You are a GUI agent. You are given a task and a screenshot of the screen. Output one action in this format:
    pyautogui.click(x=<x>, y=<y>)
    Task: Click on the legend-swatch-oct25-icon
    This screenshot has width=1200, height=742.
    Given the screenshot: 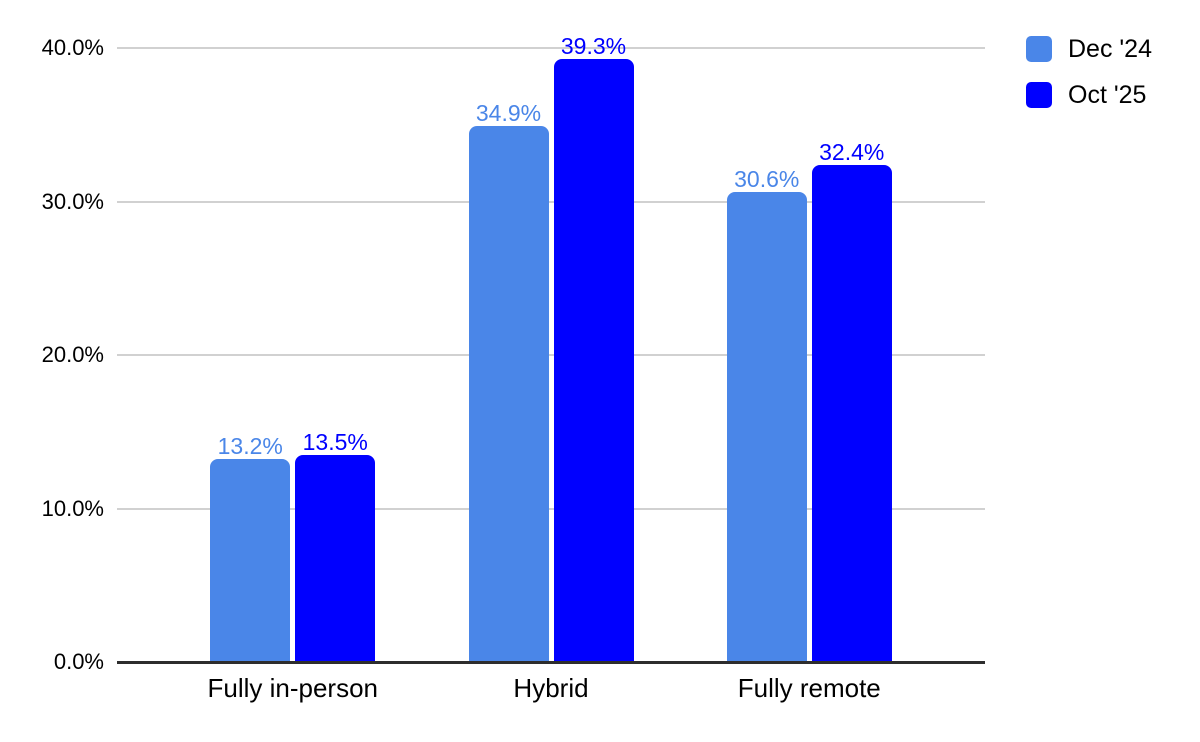 What is the action you would take?
    pyautogui.click(x=1039, y=95)
    